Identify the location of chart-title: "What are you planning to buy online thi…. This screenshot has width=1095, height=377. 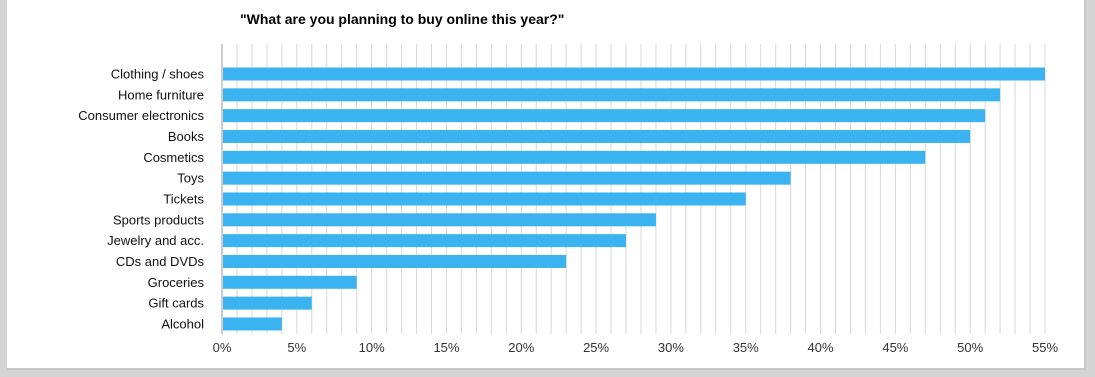
(402, 19).